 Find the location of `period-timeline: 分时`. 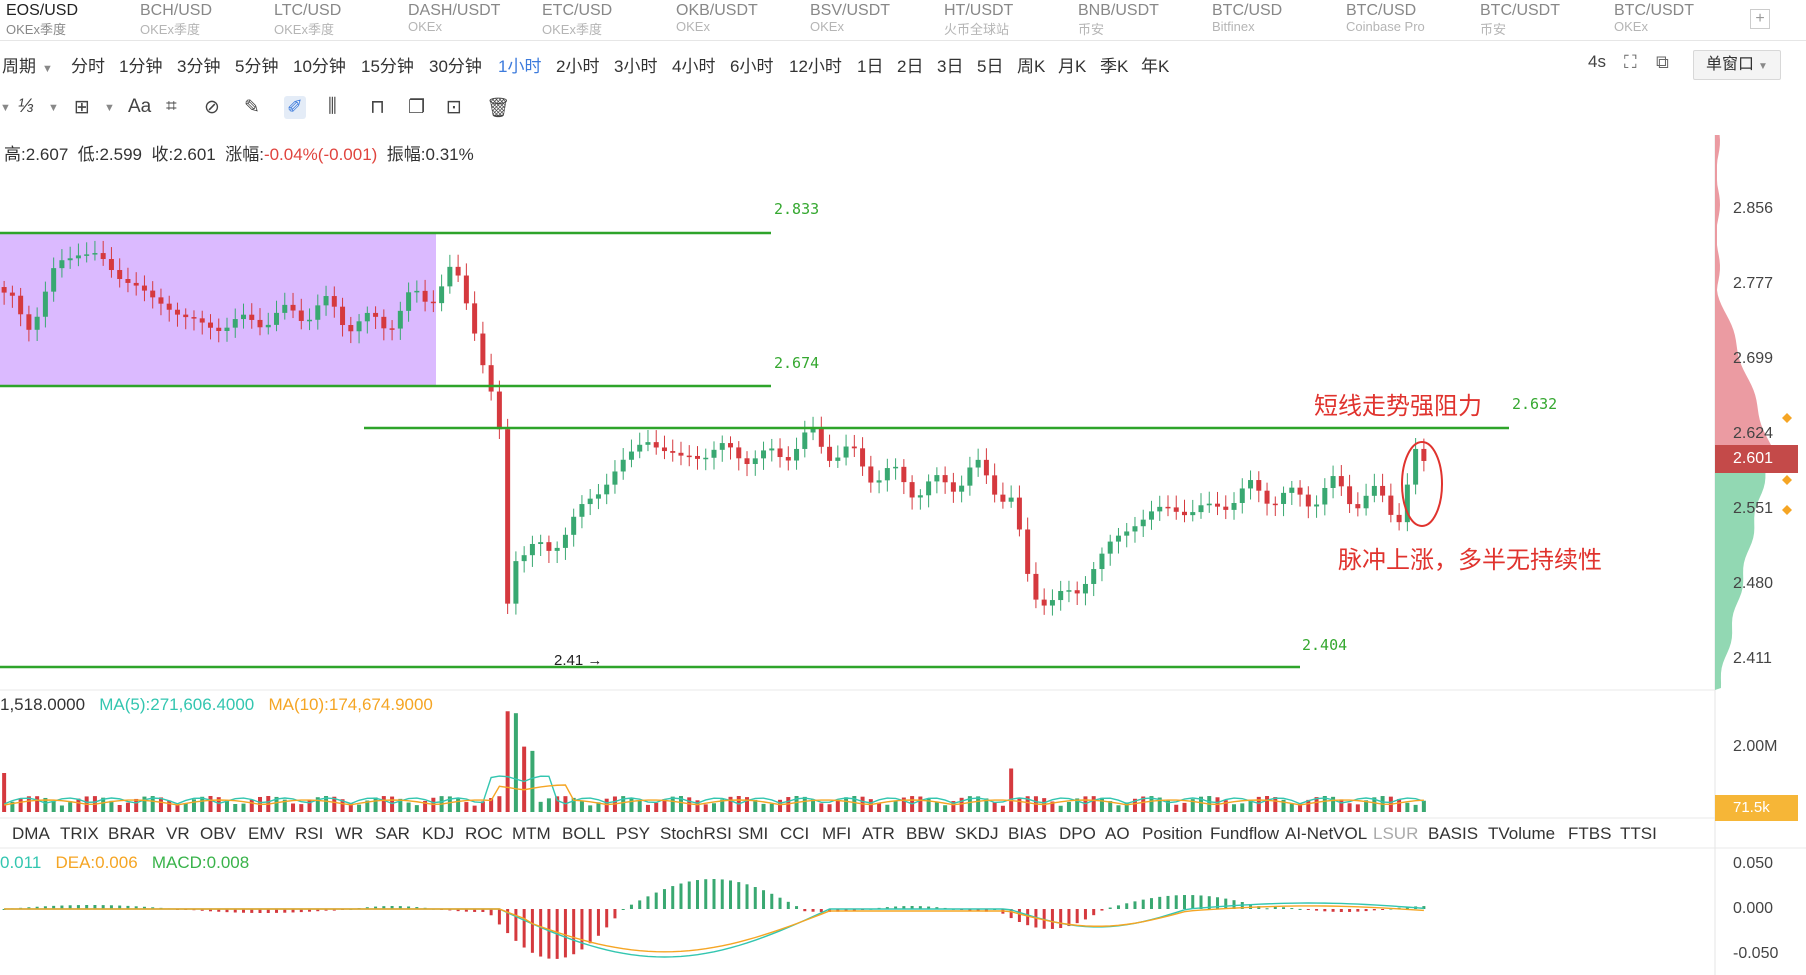

period-timeline: 分时 is located at coordinates (88, 66).